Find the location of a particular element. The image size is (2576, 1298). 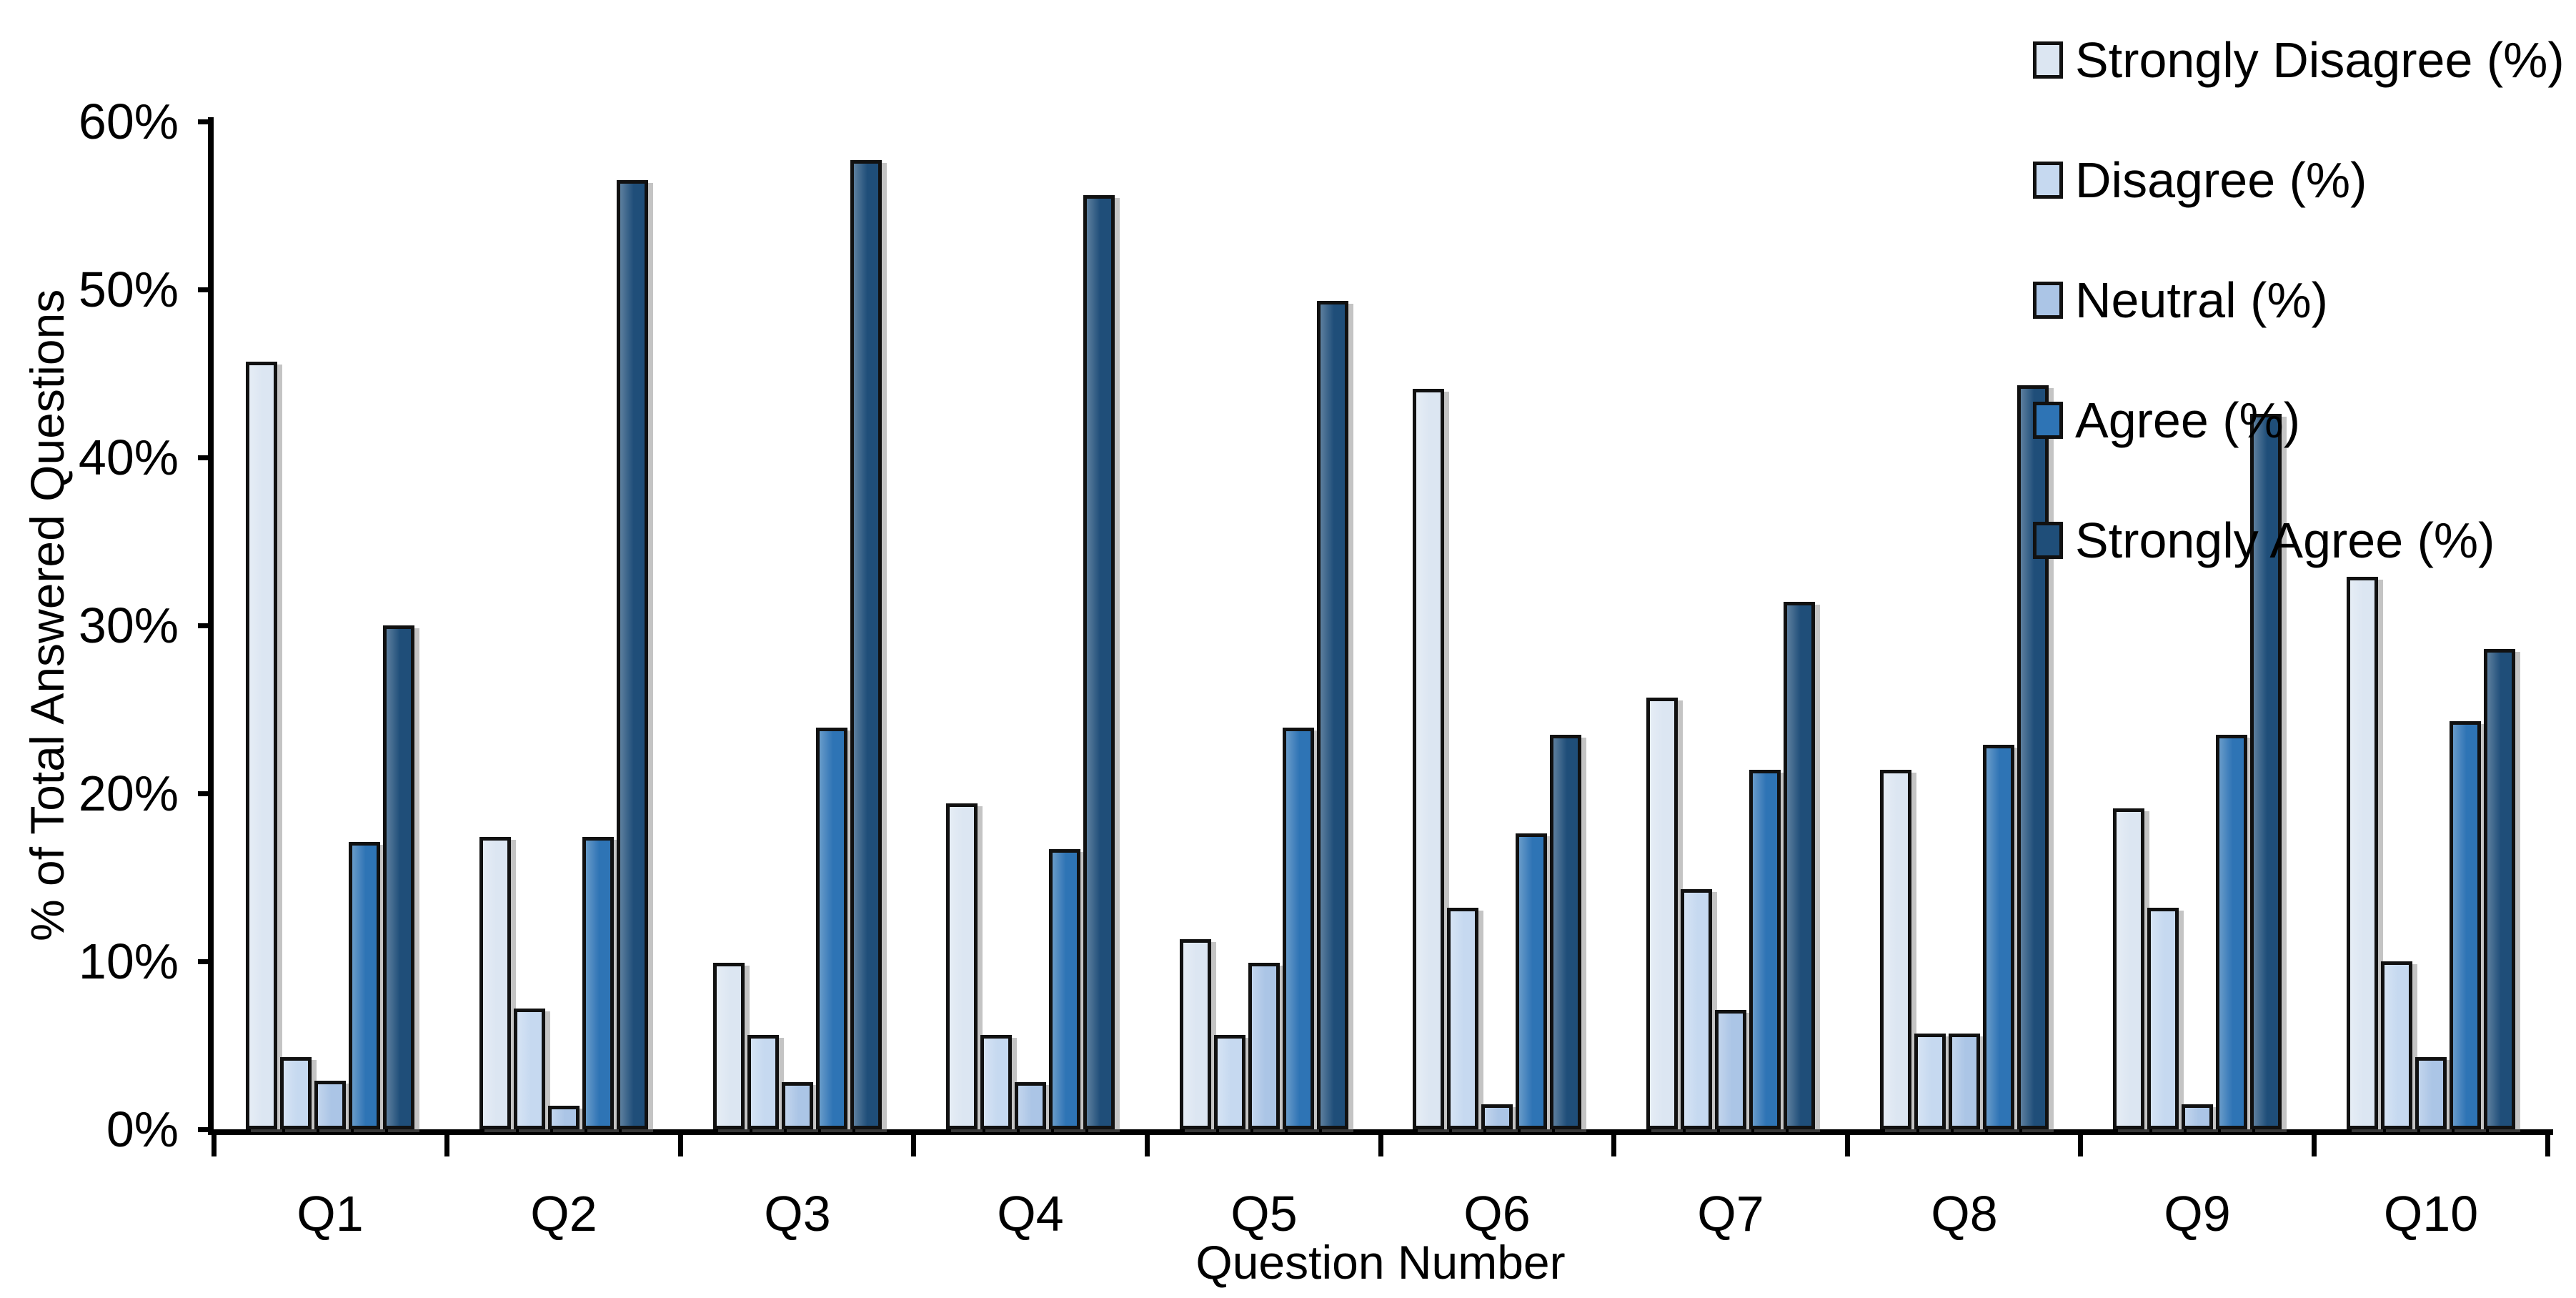

x-category-label-q2: Q2 is located at coordinates (563, 1214).